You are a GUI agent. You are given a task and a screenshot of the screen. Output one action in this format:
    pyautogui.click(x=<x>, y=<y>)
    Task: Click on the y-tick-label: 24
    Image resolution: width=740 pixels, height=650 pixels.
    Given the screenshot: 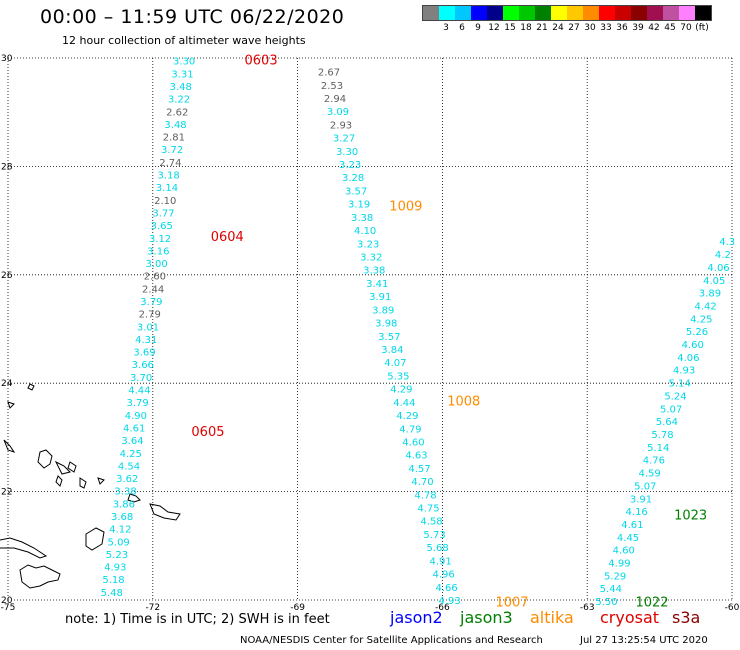 What is the action you would take?
    pyautogui.click(x=7, y=384)
    